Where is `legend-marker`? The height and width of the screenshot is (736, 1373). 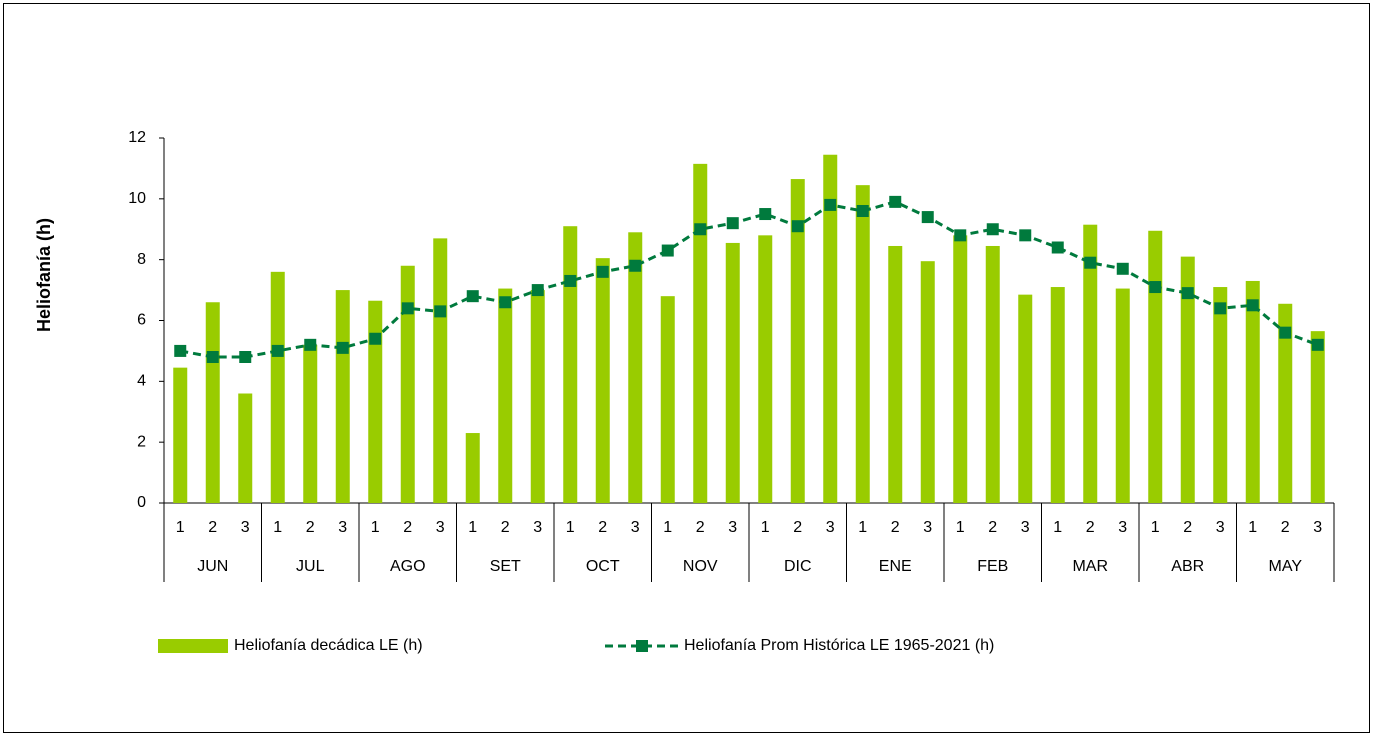
legend-marker is located at coordinates (642, 646).